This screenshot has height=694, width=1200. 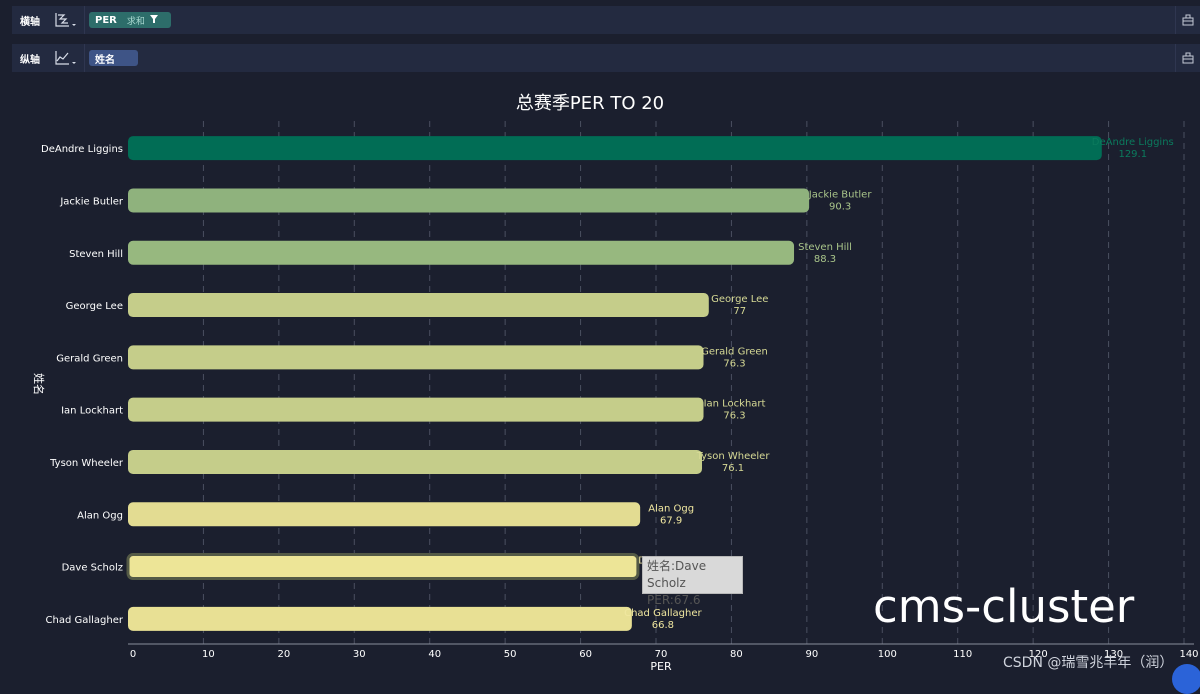 What do you see at coordinates (92, 568) in the screenshot?
I see `category-label: Dave Scholz` at bounding box center [92, 568].